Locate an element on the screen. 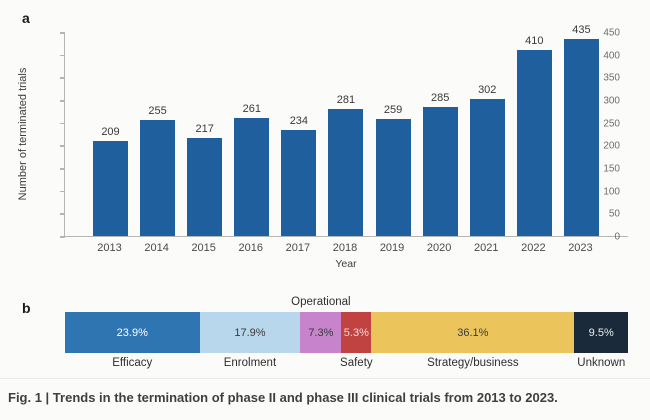 The width and height of the screenshot is (650, 420). bar-value-label: 209 is located at coordinates (110, 132).